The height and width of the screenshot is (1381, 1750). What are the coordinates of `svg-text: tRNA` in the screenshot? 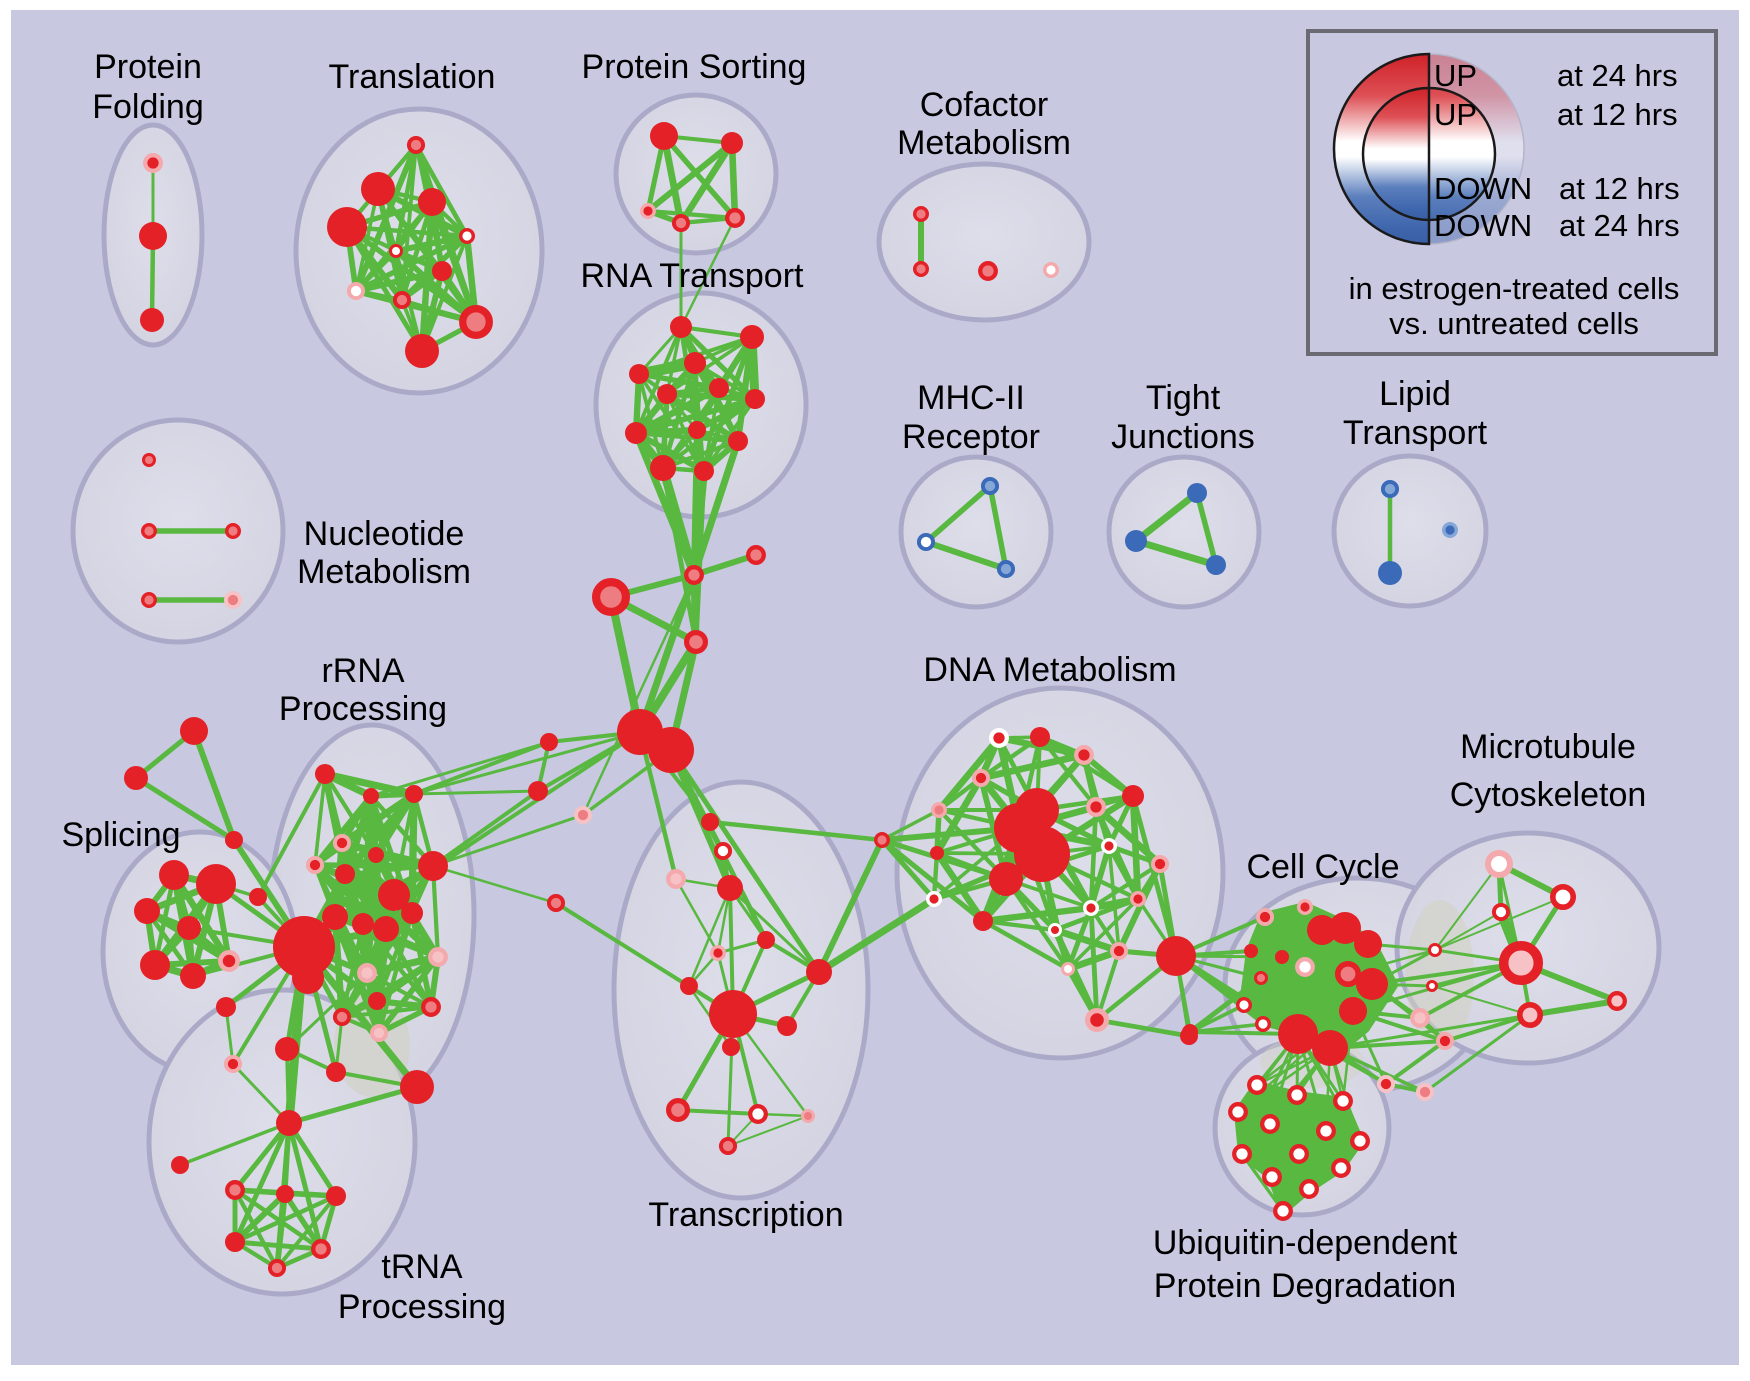 It's located at (422, 1267).